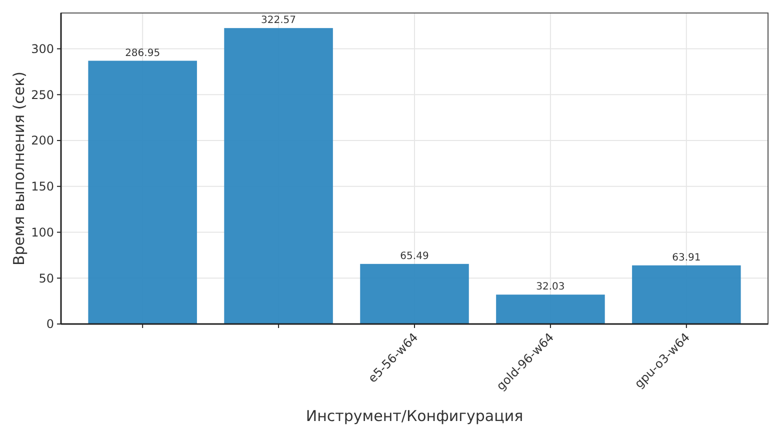  I want to click on y-tick-label: 100, so click(42, 232).